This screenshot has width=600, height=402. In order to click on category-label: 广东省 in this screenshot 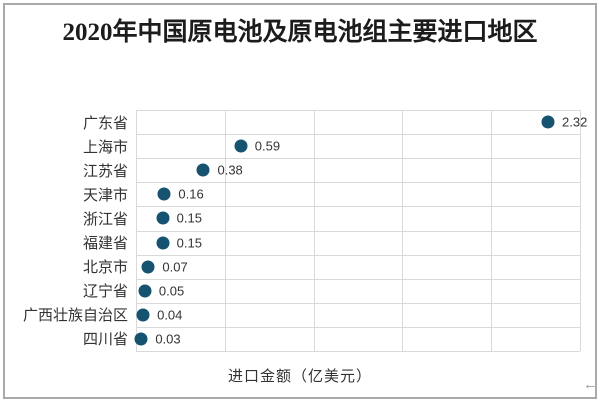, I will do `click(105, 123)`.